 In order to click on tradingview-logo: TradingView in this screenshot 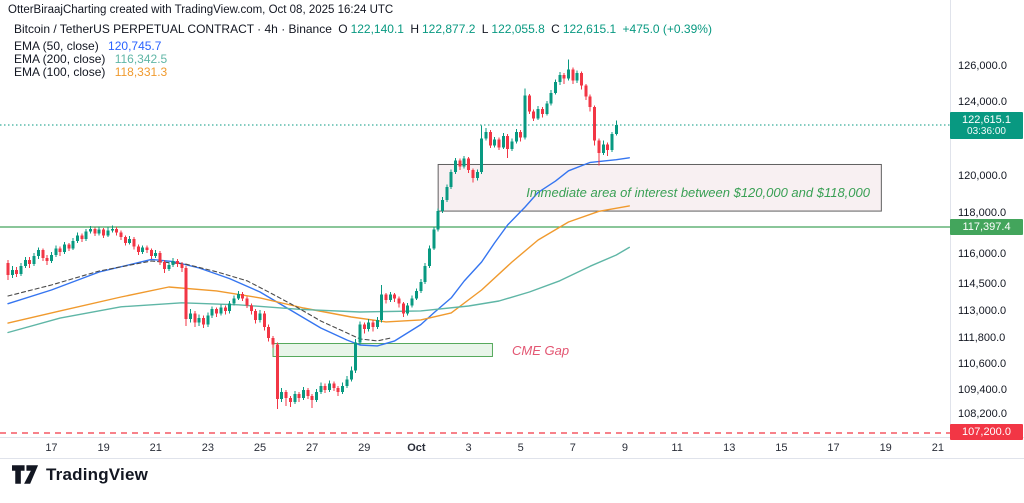, I will do `click(80, 474)`.